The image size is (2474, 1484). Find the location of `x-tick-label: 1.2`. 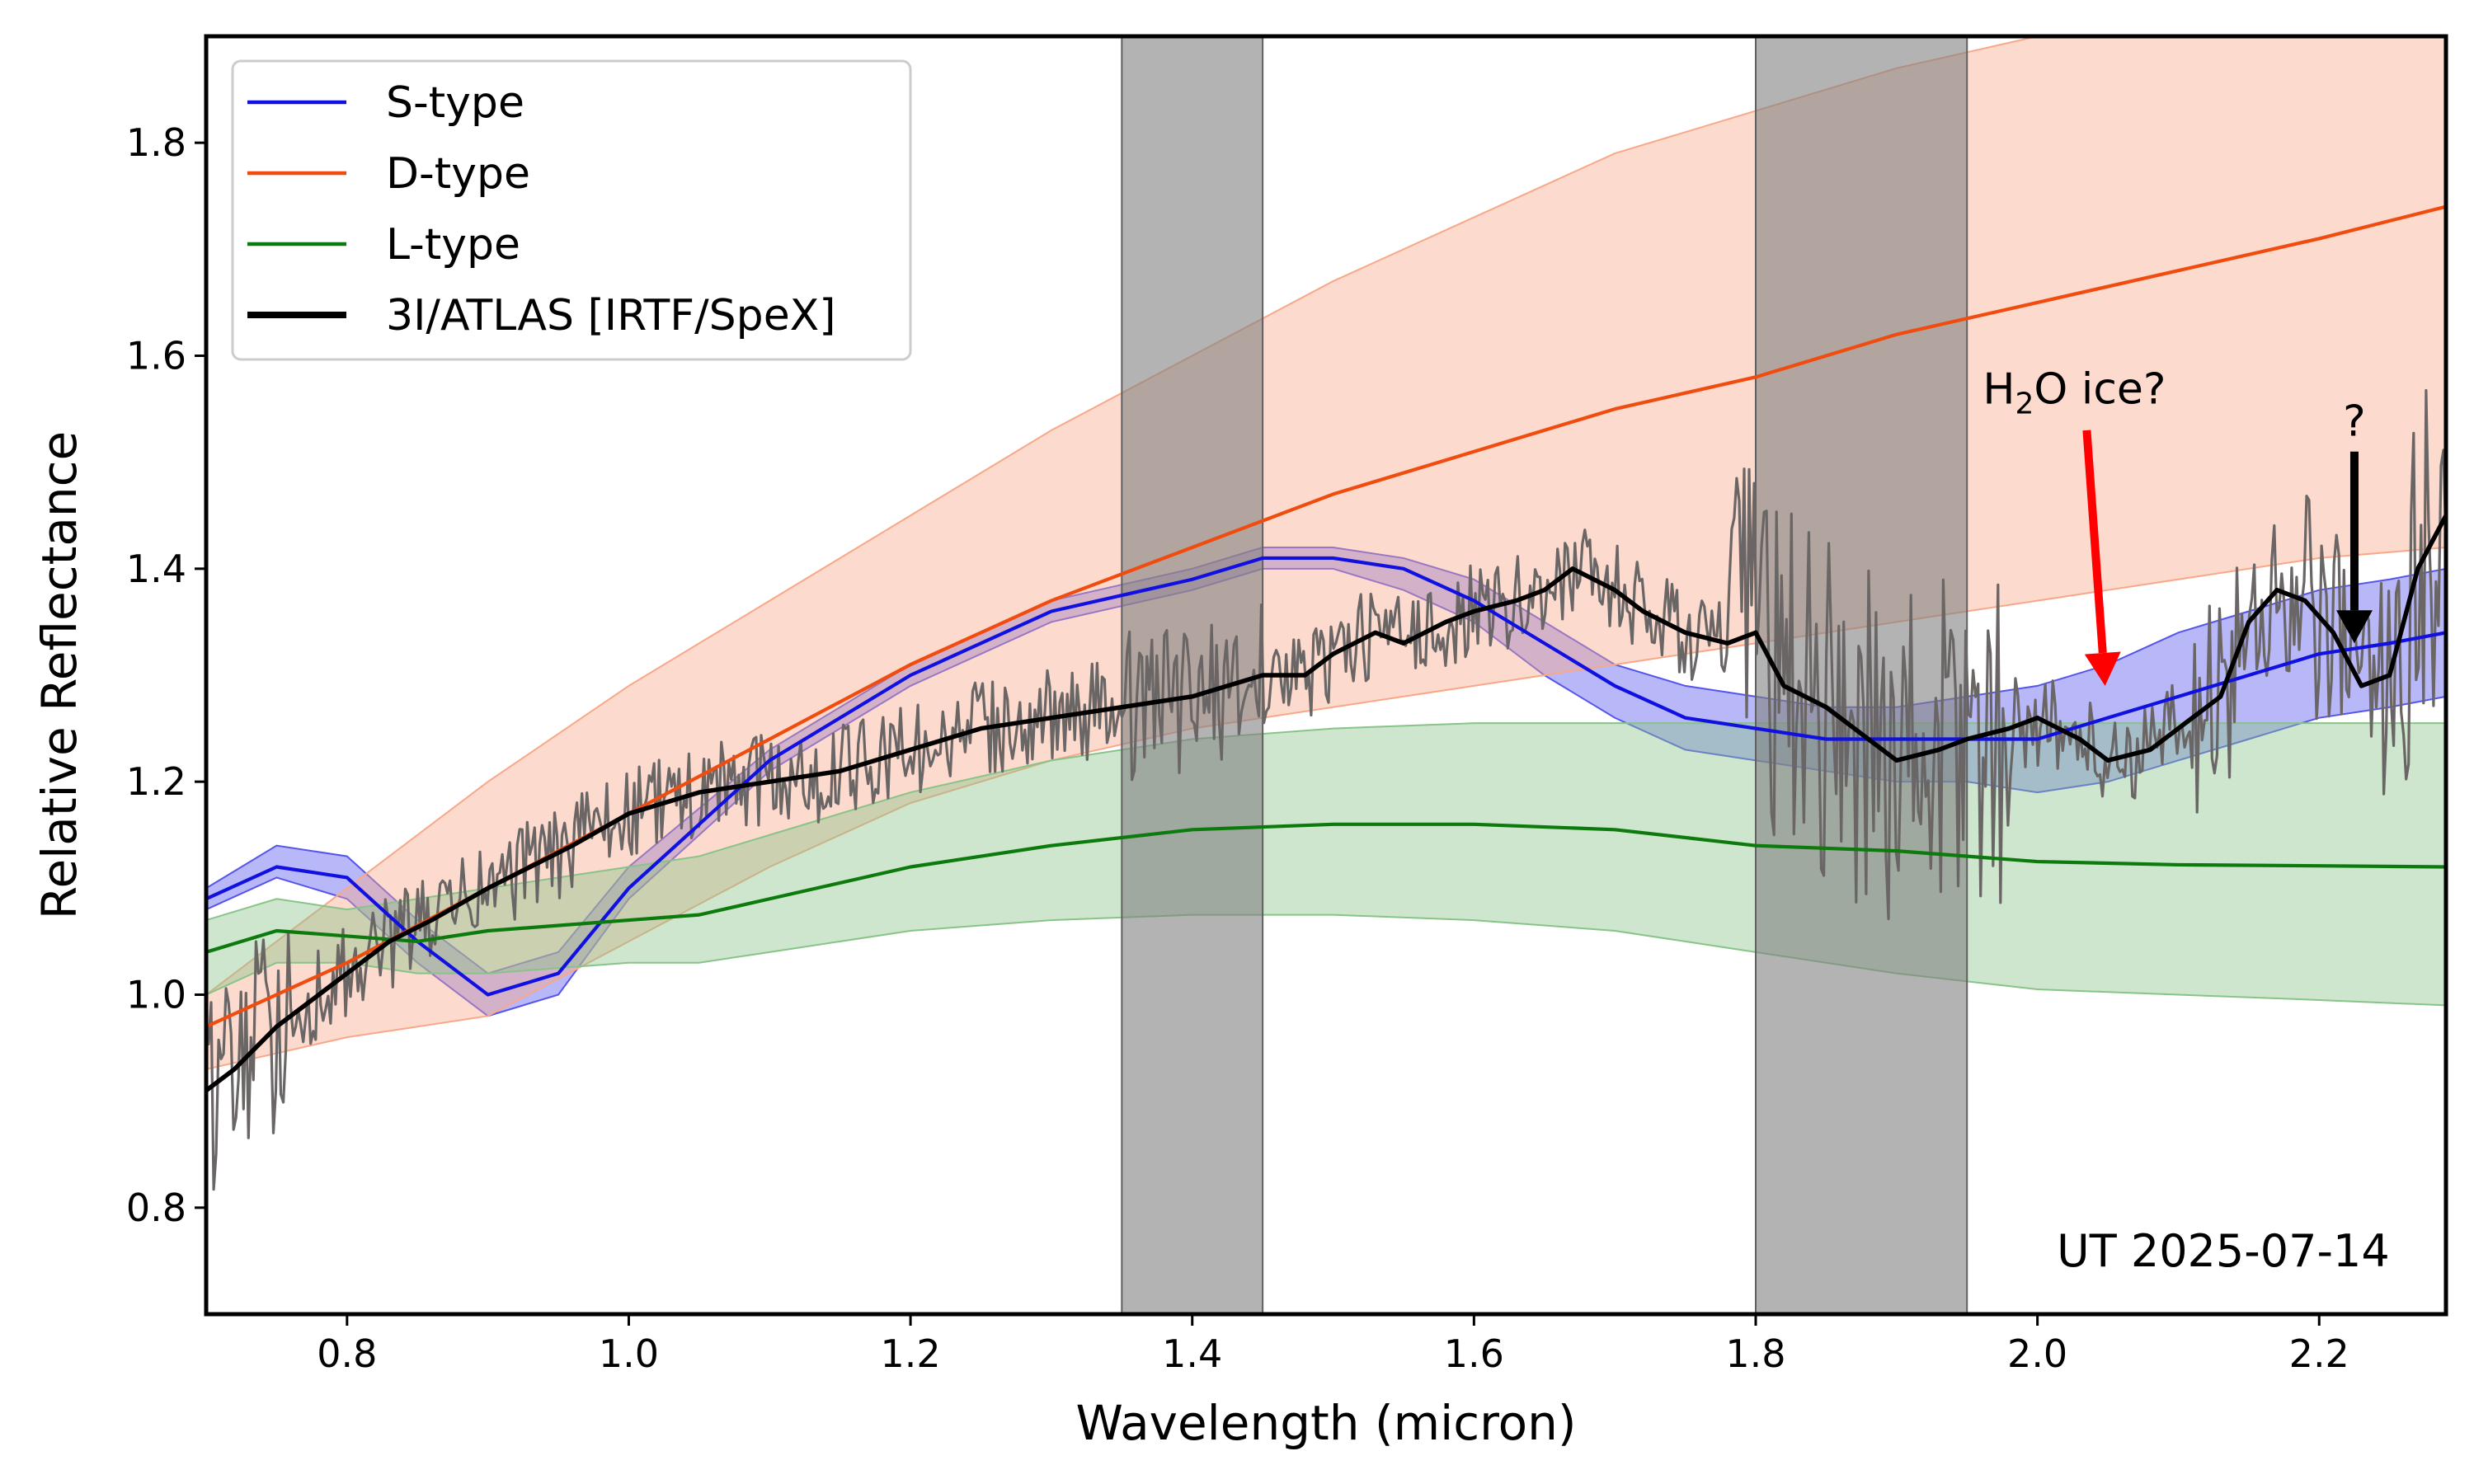

x-tick-label: 1.2 is located at coordinates (911, 1353).